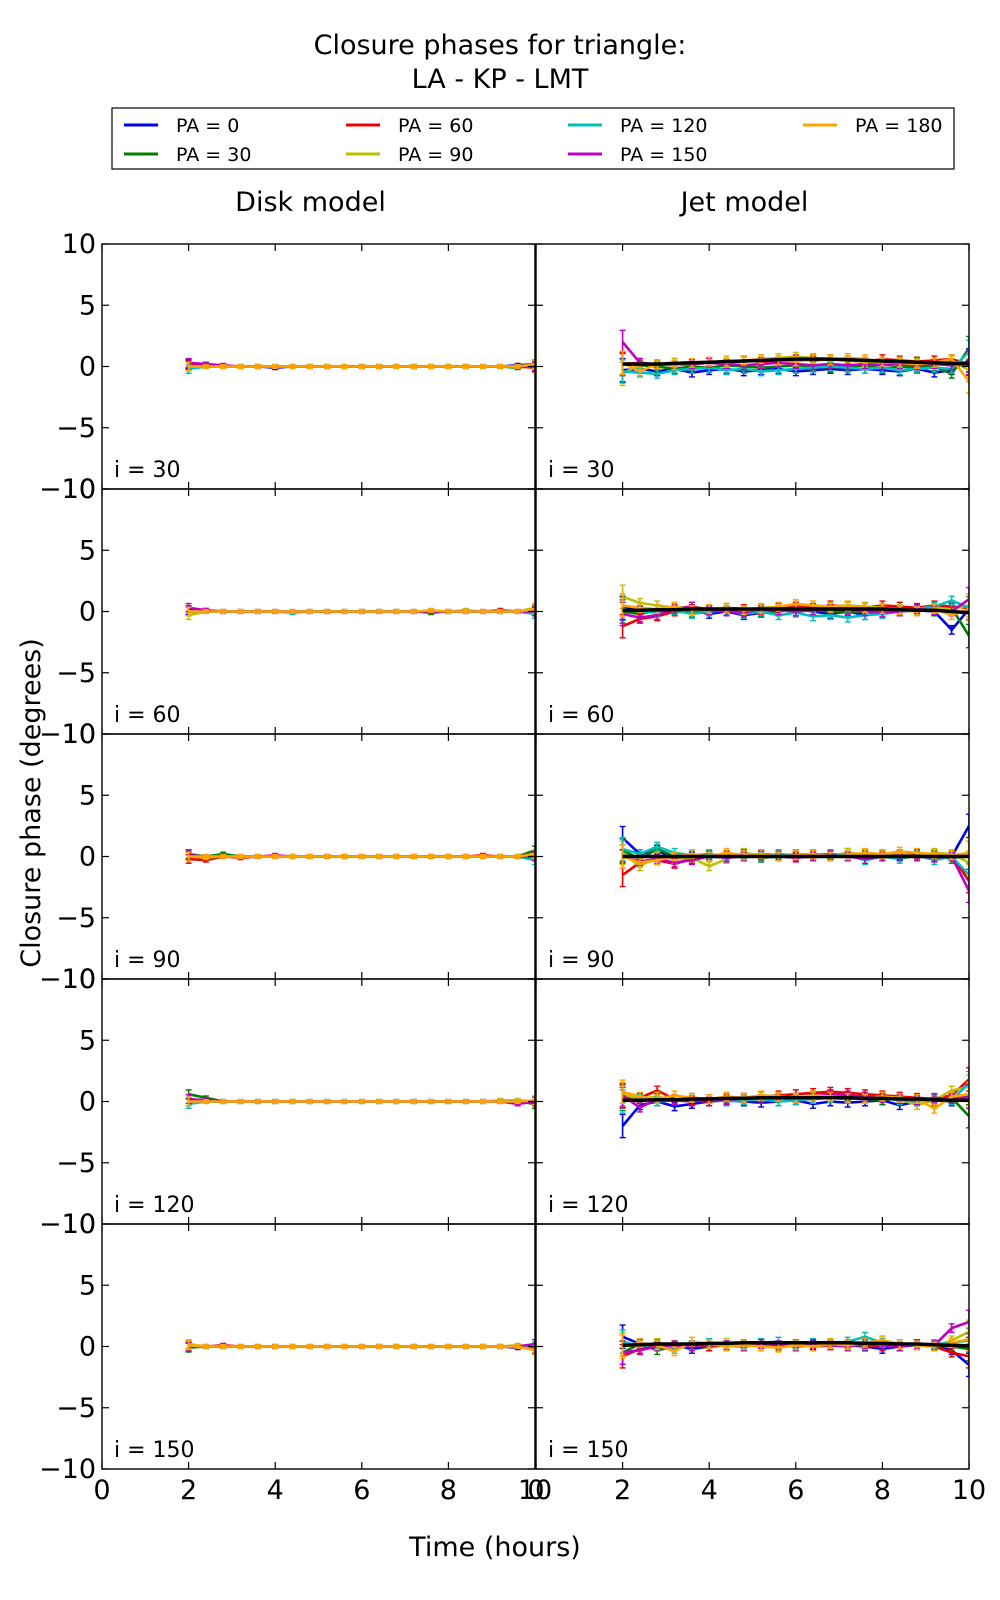 Image resolution: width=1000 pixels, height=1600 pixels. I want to click on legend-entry: PA = 30, so click(187, 155).